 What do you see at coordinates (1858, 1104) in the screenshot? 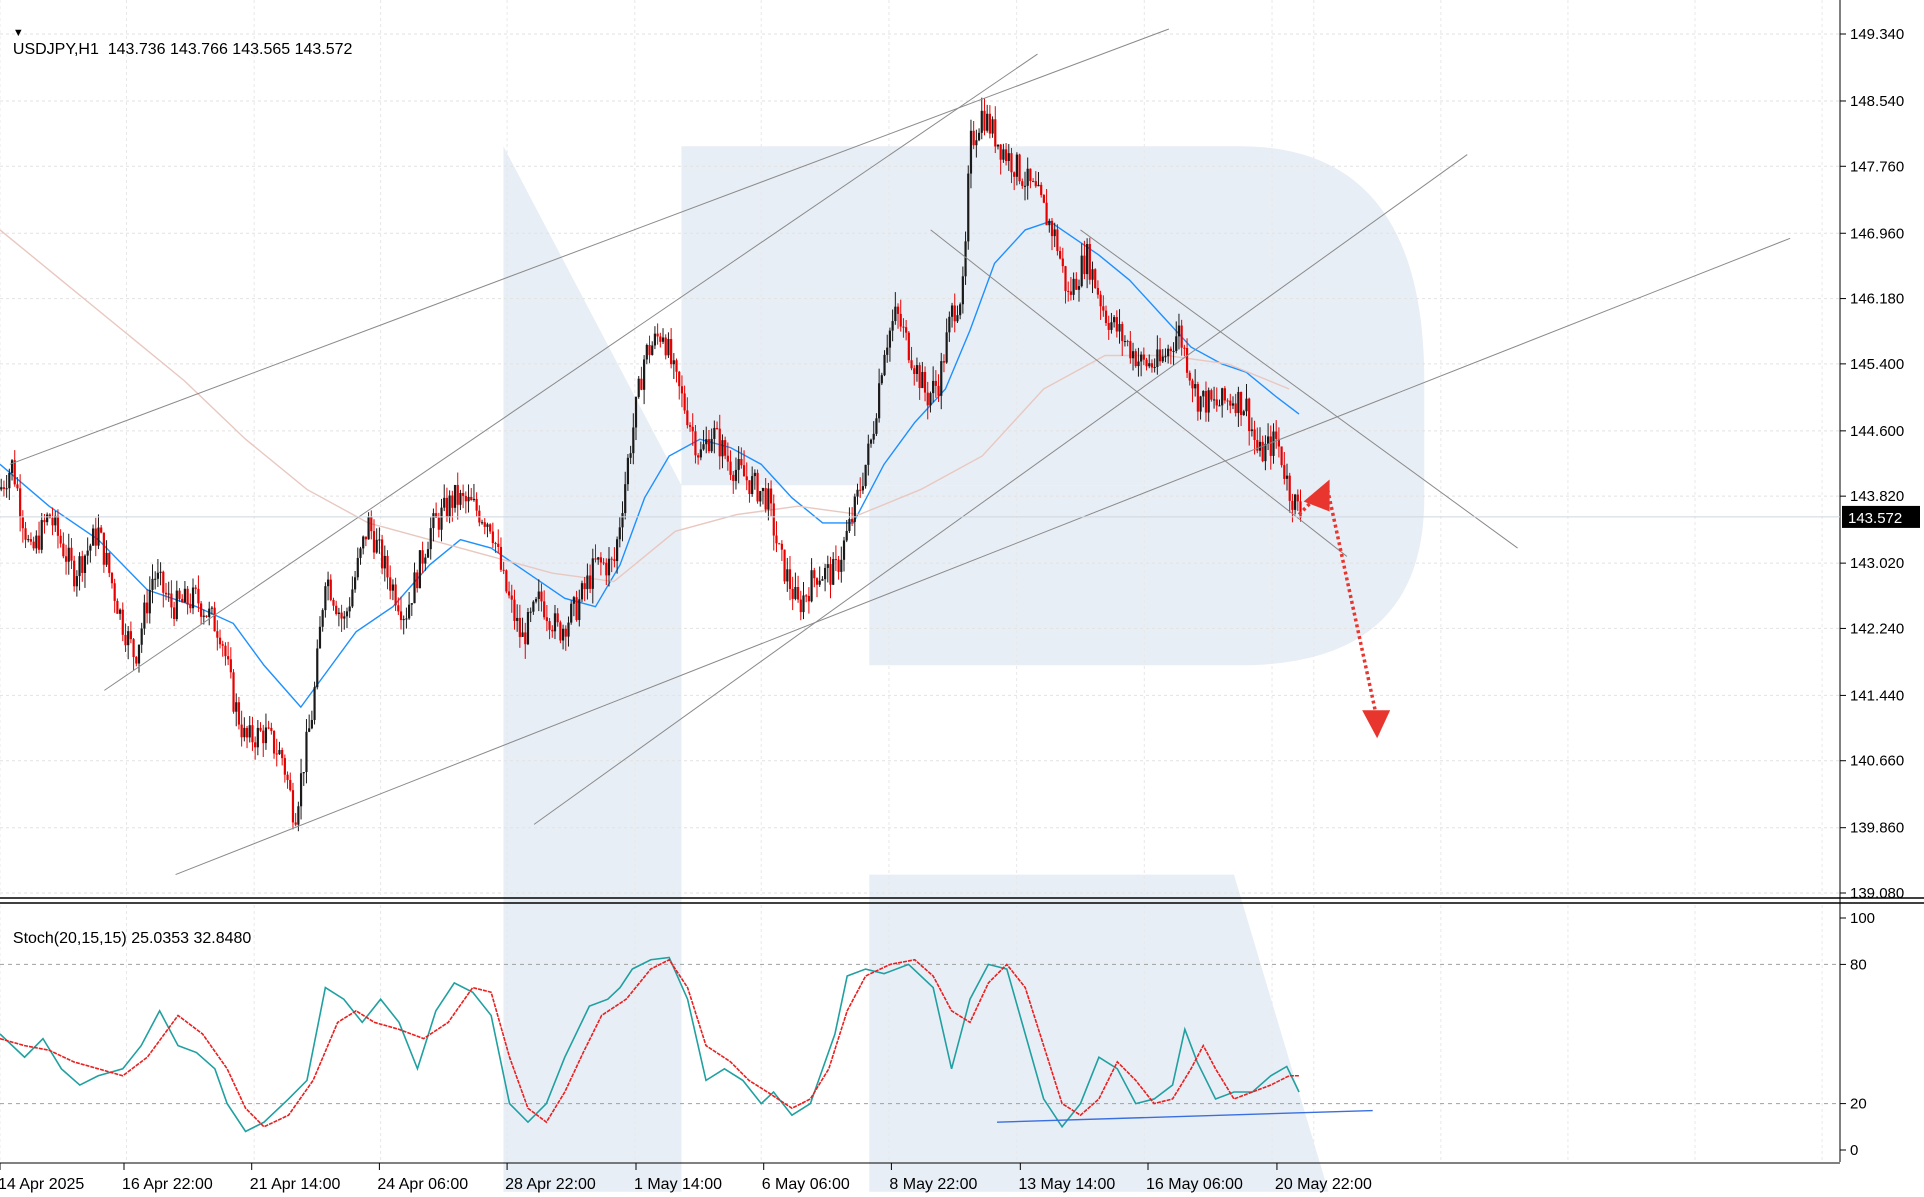
I see `stoch-tick-label: 20` at bounding box center [1858, 1104].